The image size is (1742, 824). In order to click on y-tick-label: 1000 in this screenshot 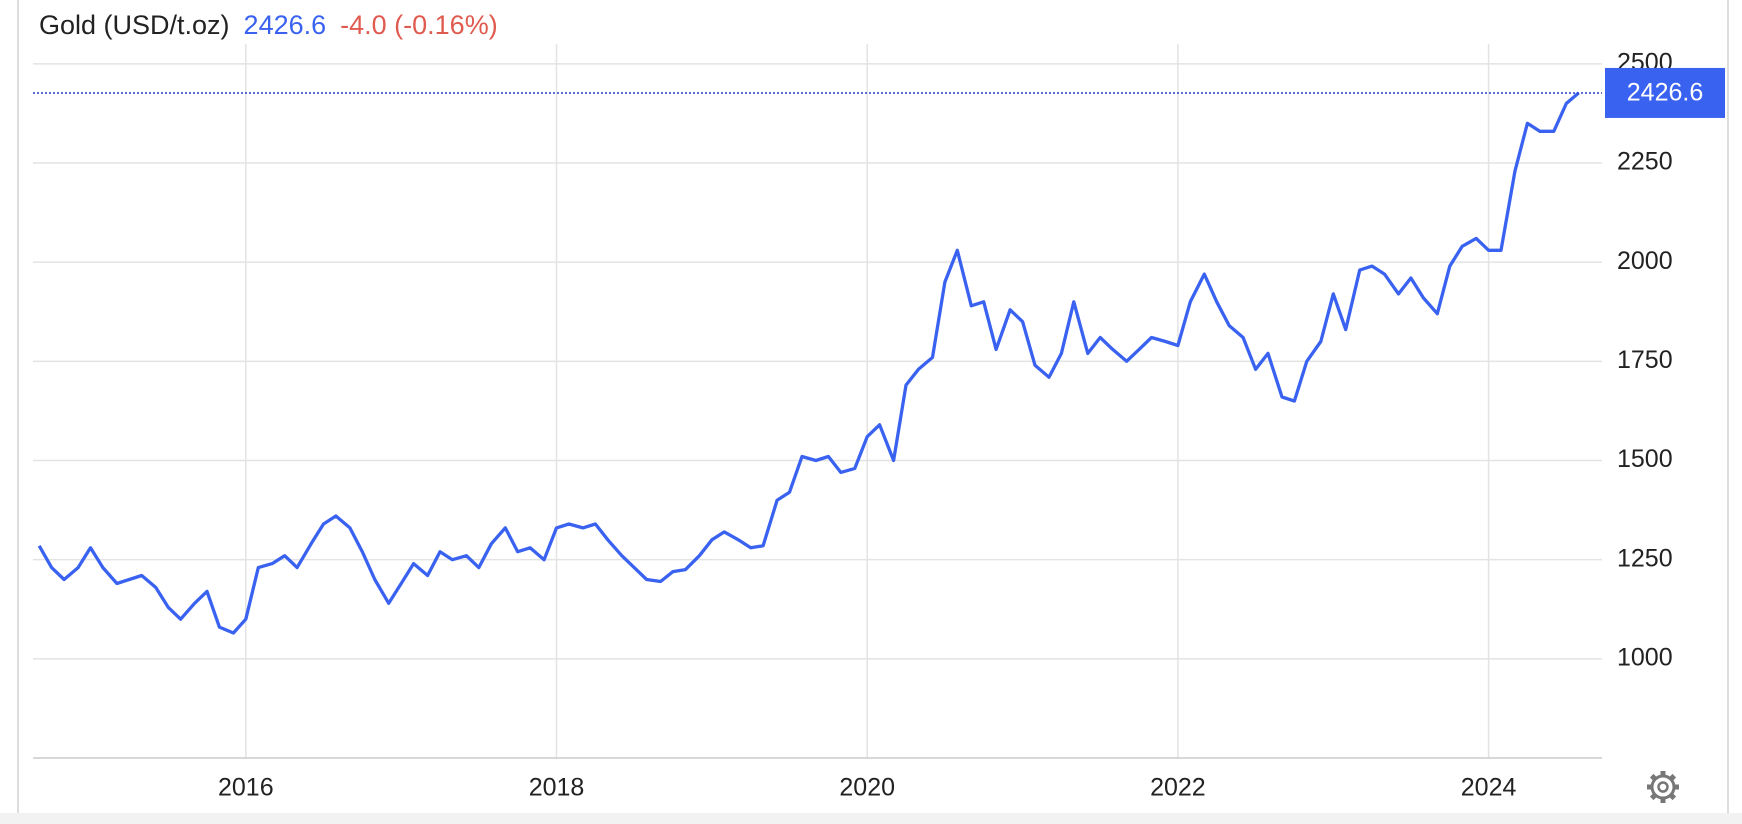, I will do `click(1645, 657)`.